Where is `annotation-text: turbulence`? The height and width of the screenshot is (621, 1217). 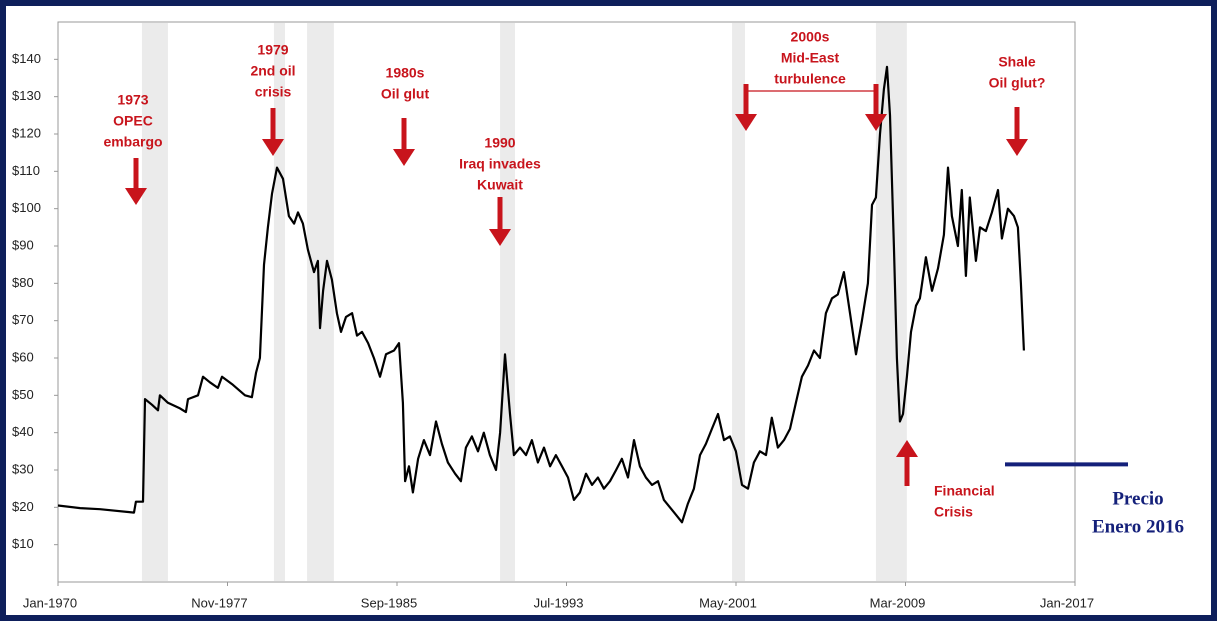
annotation-text: turbulence is located at coordinates (810, 79).